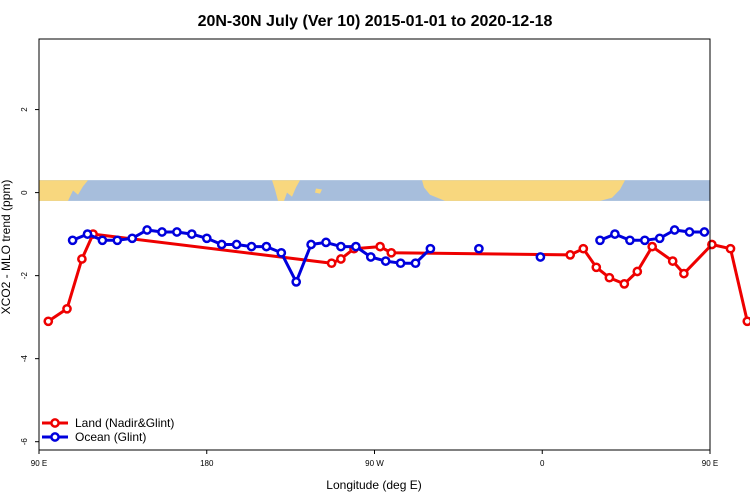 The image size is (750, 500). I want to click on map-land-redsea, so click(514, 190).